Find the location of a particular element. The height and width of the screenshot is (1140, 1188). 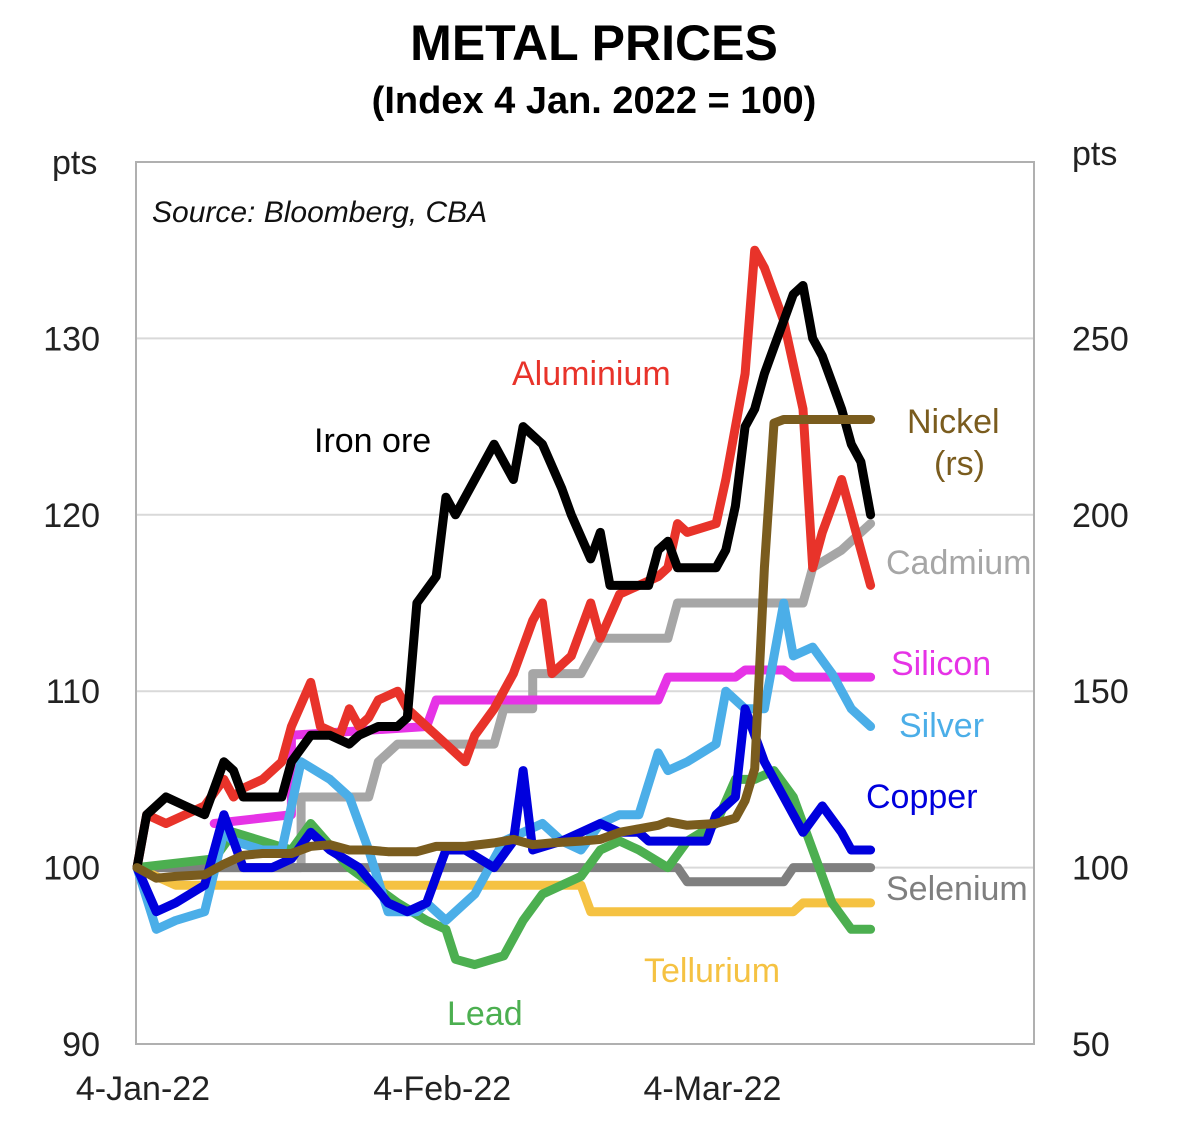

series-label-lead: Lead is located at coordinates (485, 1014).